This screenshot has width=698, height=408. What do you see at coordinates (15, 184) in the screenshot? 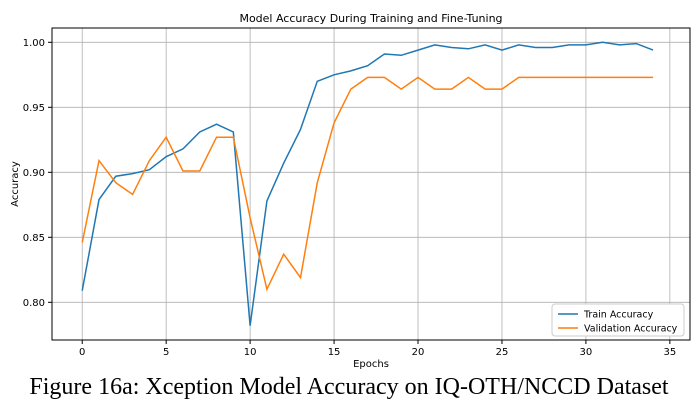
I see `y-axis-label: Accuracy` at bounding box center [15, 184].